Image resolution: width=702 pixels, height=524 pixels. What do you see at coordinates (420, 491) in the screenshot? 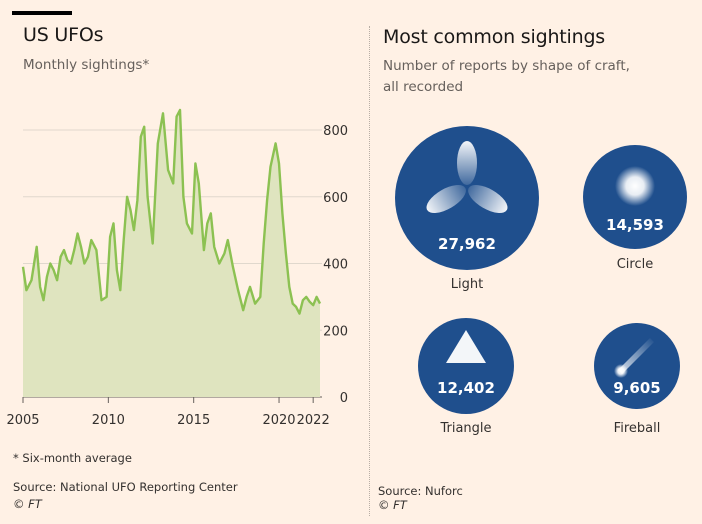
I see `bubbles-source-note: Source: Nuforc` at bounding box center [420, 491].